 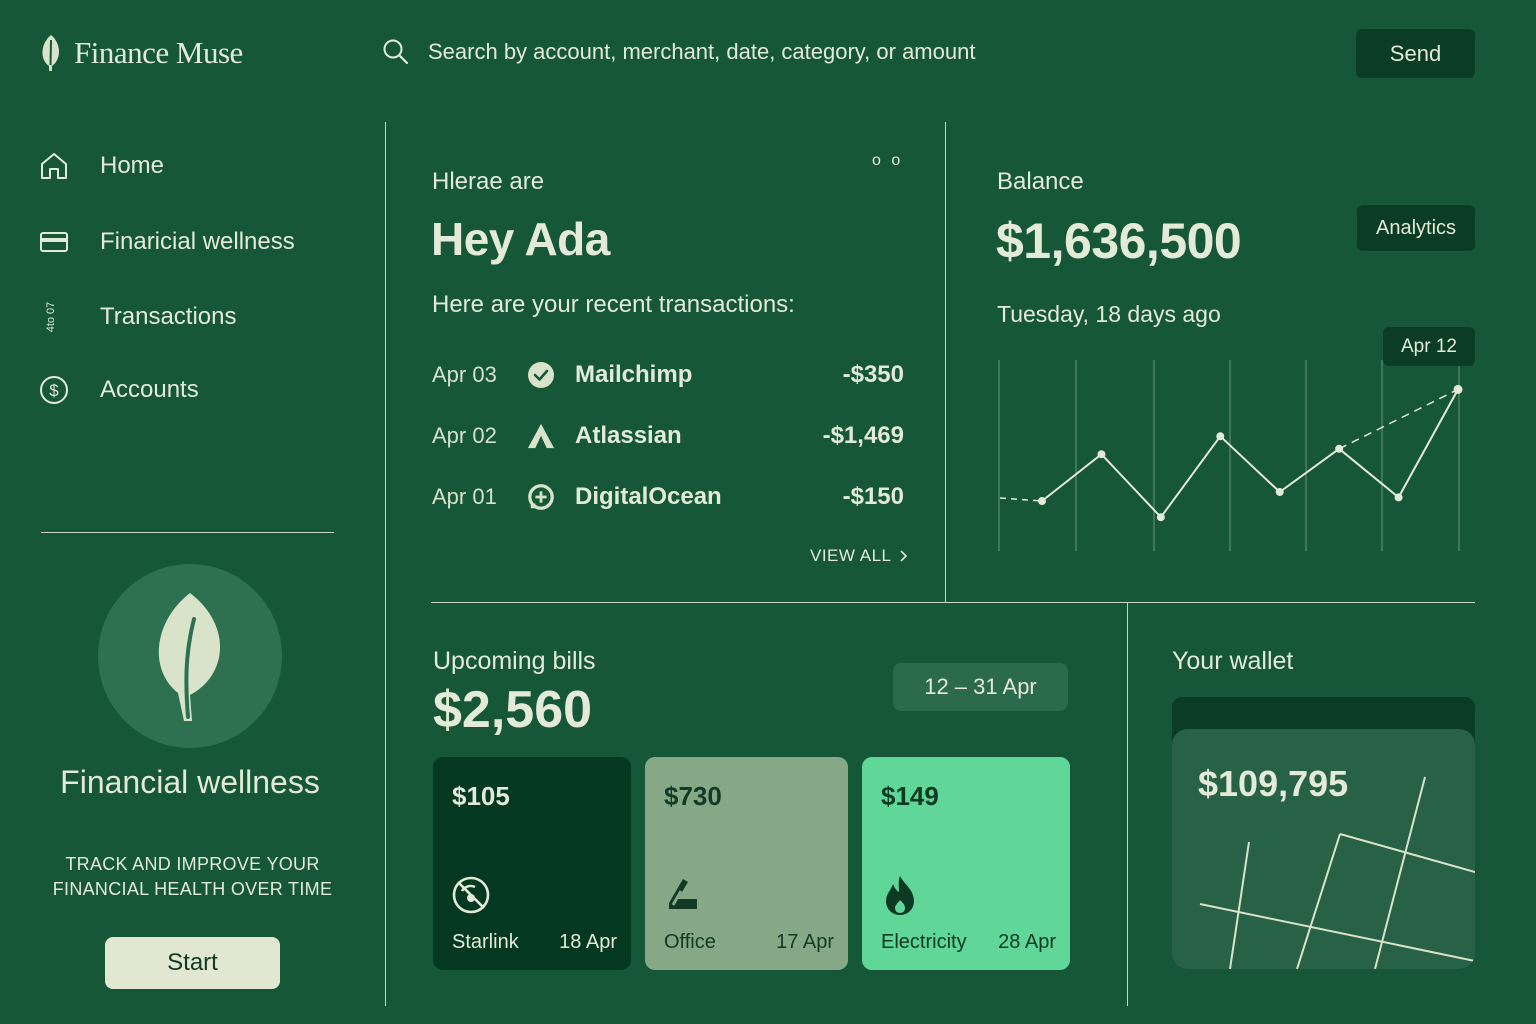 I want to click on bill-name: Starlink, so click(x=485, y=942).